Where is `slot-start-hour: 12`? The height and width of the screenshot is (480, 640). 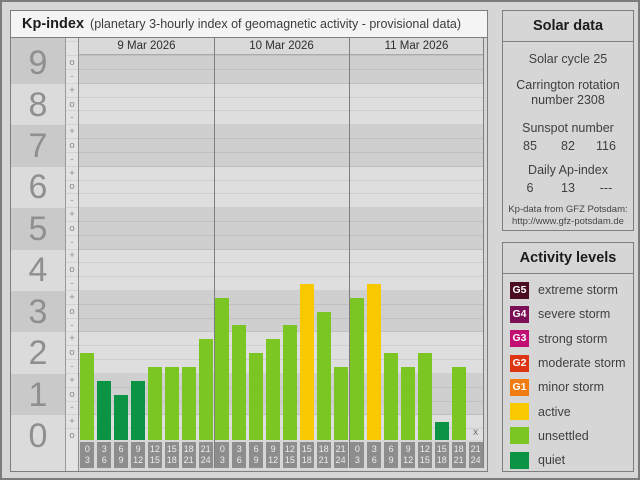
slot-start-hour: 12 is located at coordinates (424, 449).